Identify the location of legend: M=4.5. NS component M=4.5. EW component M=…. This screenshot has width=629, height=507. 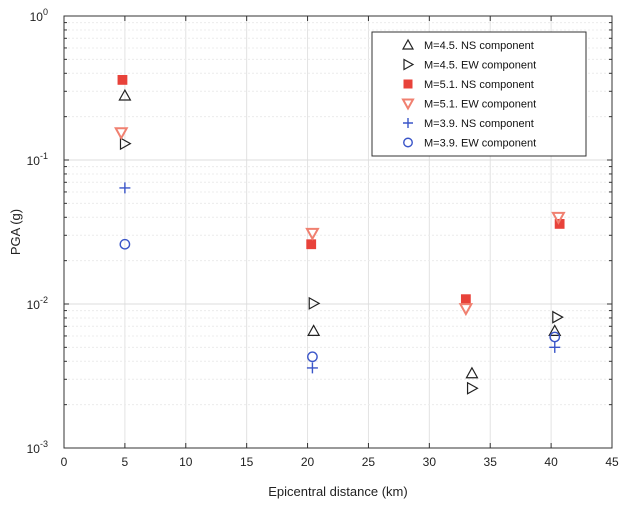
(479, 94).